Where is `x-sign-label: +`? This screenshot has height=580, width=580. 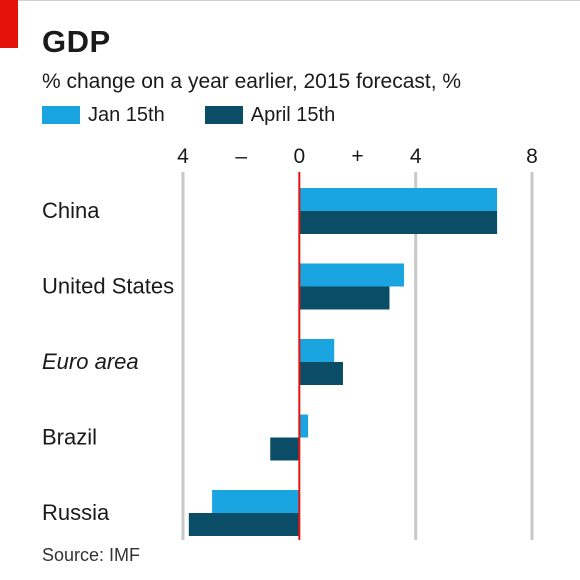 x-sign-label: + is located at coordinates (357, 156).